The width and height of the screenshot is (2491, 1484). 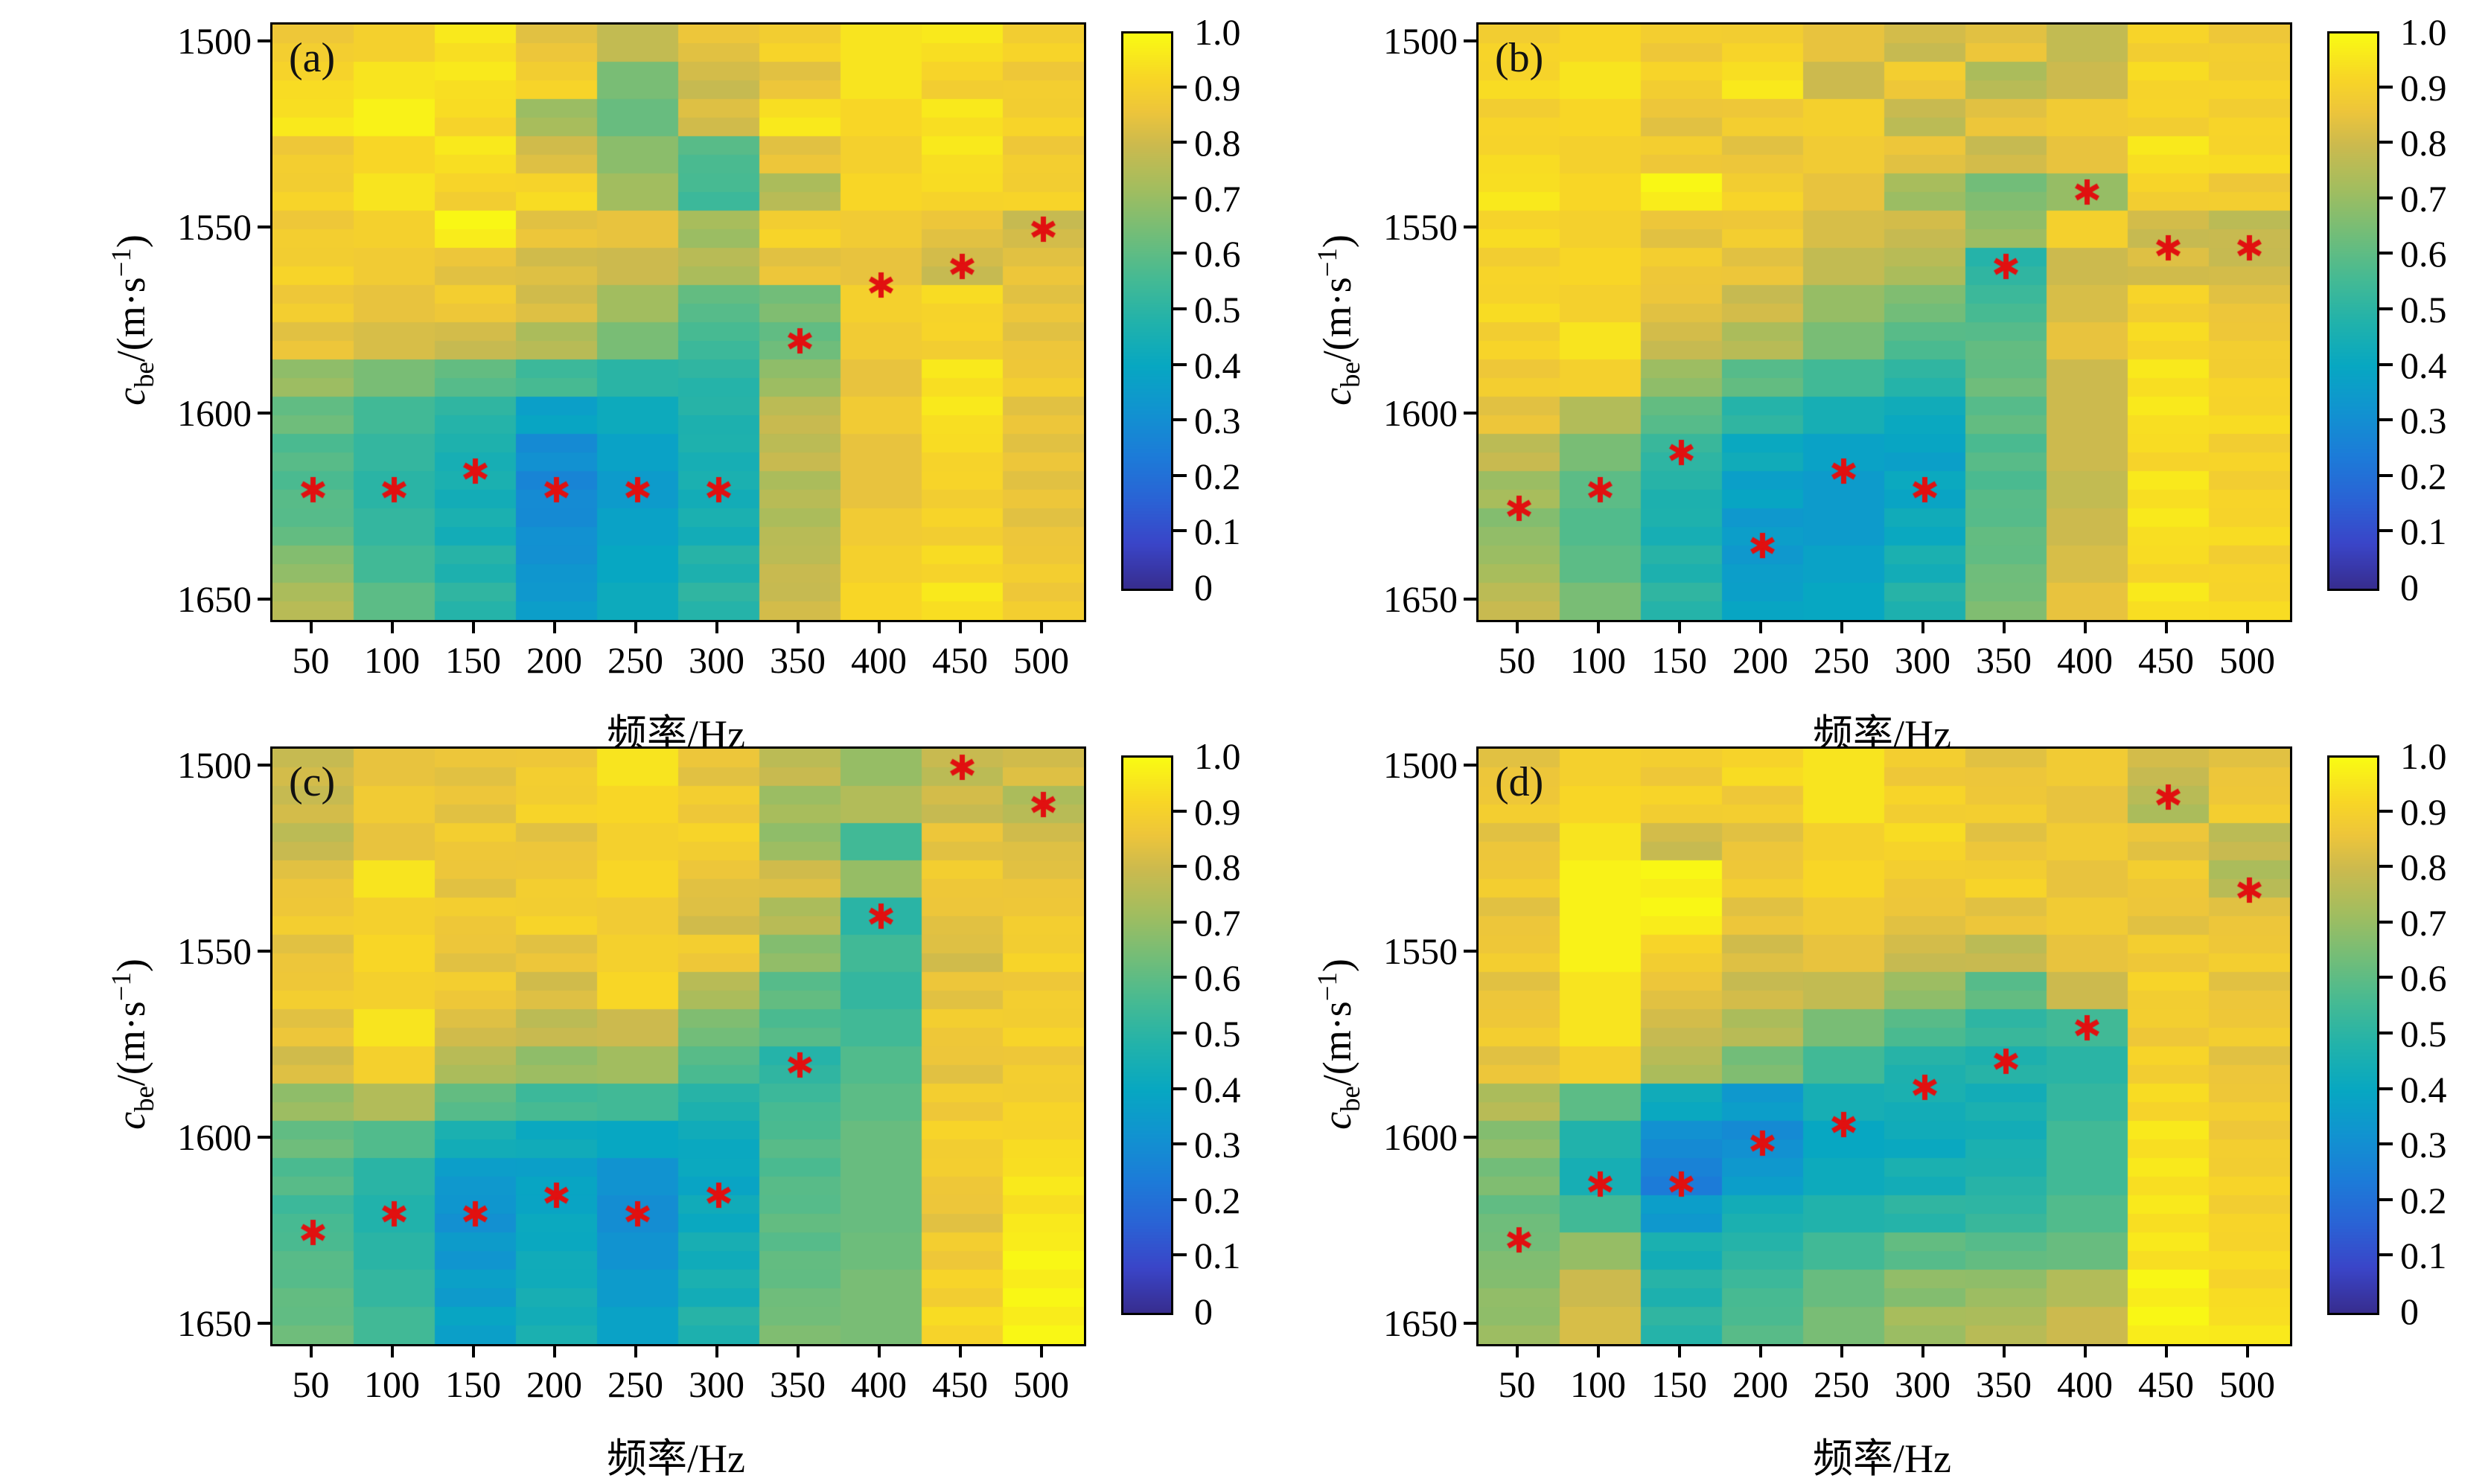 I want to click on x-tick-label: 100, so click(x=392, y=1384).